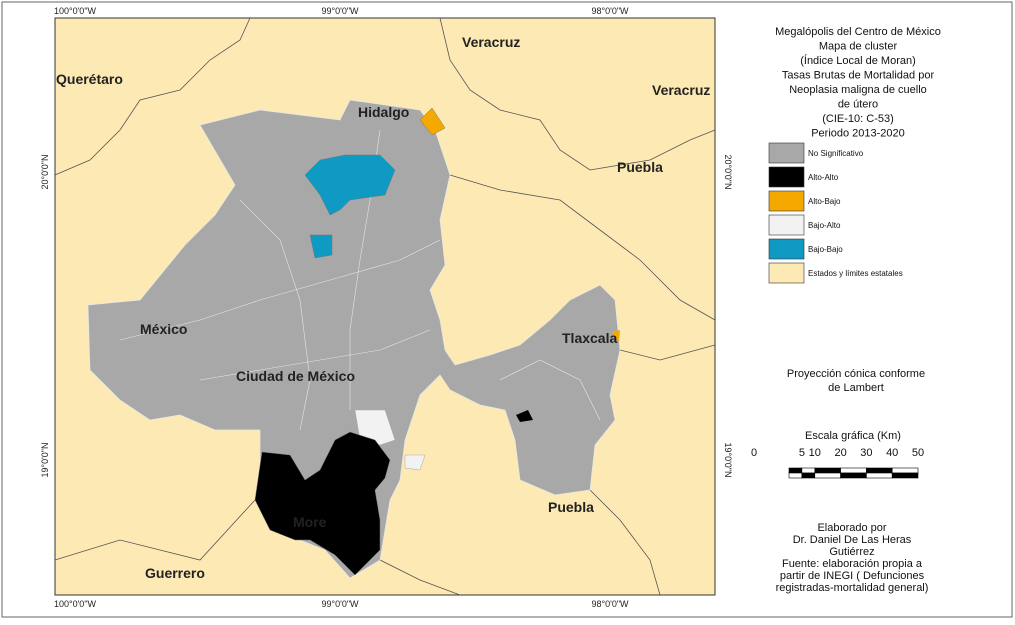  Describe the element at coordinates (163, 329) in the screenshot. I see `state-label: México` at that location.